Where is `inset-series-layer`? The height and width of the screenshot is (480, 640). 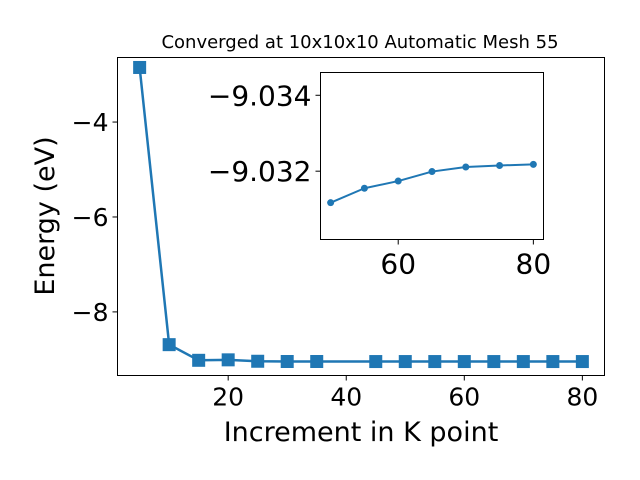
inset-series-layer is located at coordinates (432, 183).